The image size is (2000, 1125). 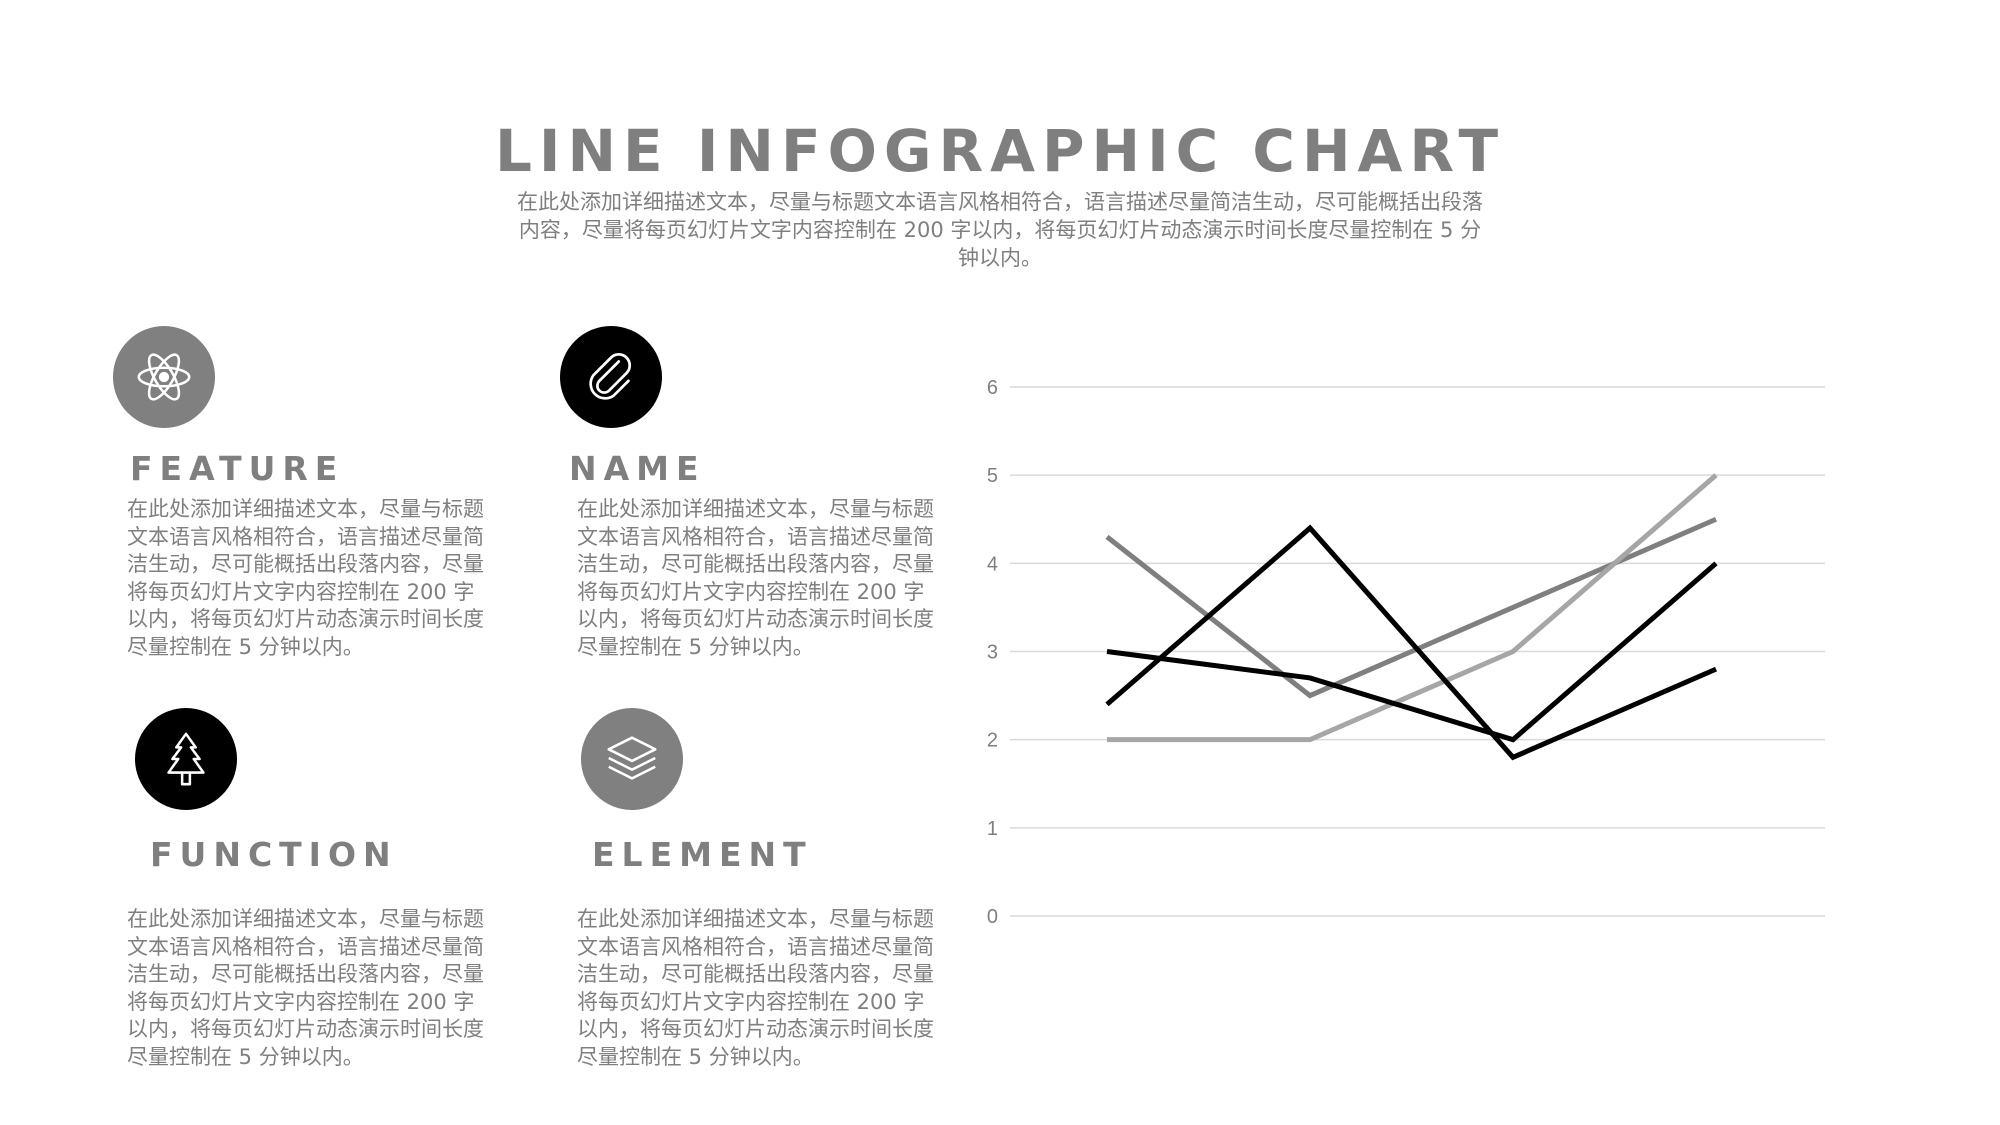 I want to click on y-tick-label: 1, so click(x=992, y=829).